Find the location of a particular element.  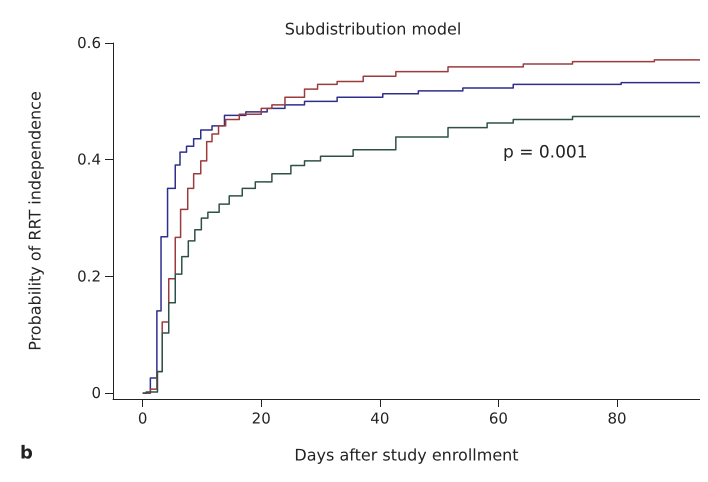

x-tick-label: 80 is located at coordinates (617, 419).